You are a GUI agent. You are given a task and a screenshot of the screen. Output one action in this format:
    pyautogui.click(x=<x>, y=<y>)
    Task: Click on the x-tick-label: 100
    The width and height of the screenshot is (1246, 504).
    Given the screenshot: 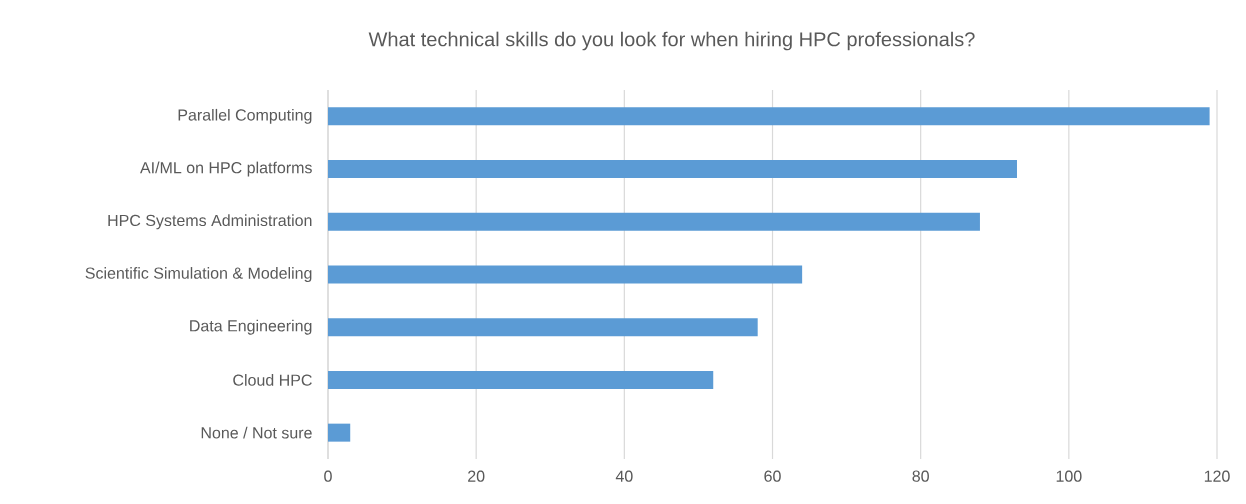 What is the action you would take?
    pyautogui.click(x=1069, y=476)
    